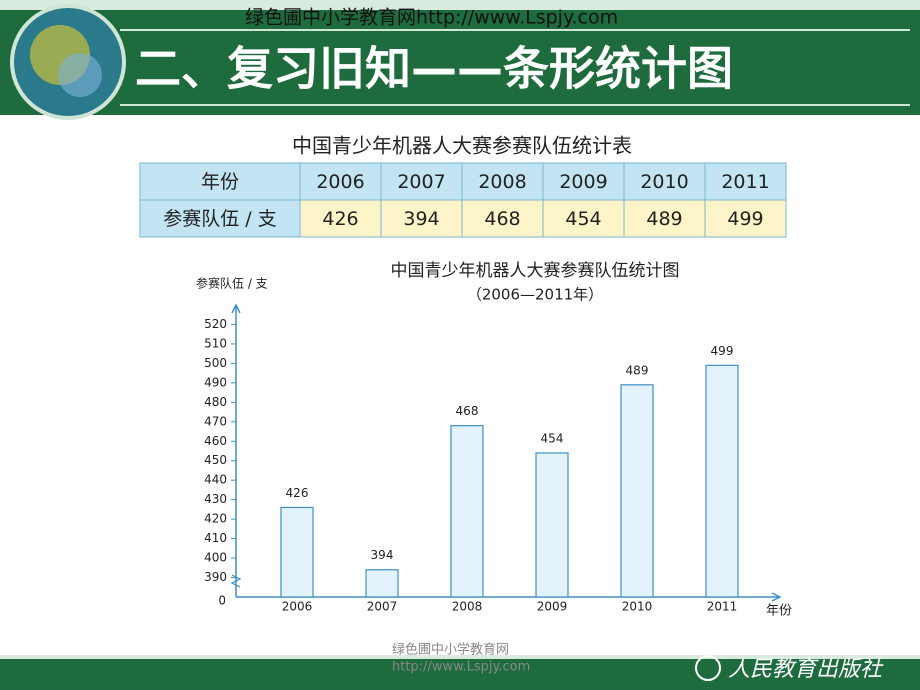  Describe the element at coordinates (637, 370) in the screenshot. I see `data-label: 489` at that location.